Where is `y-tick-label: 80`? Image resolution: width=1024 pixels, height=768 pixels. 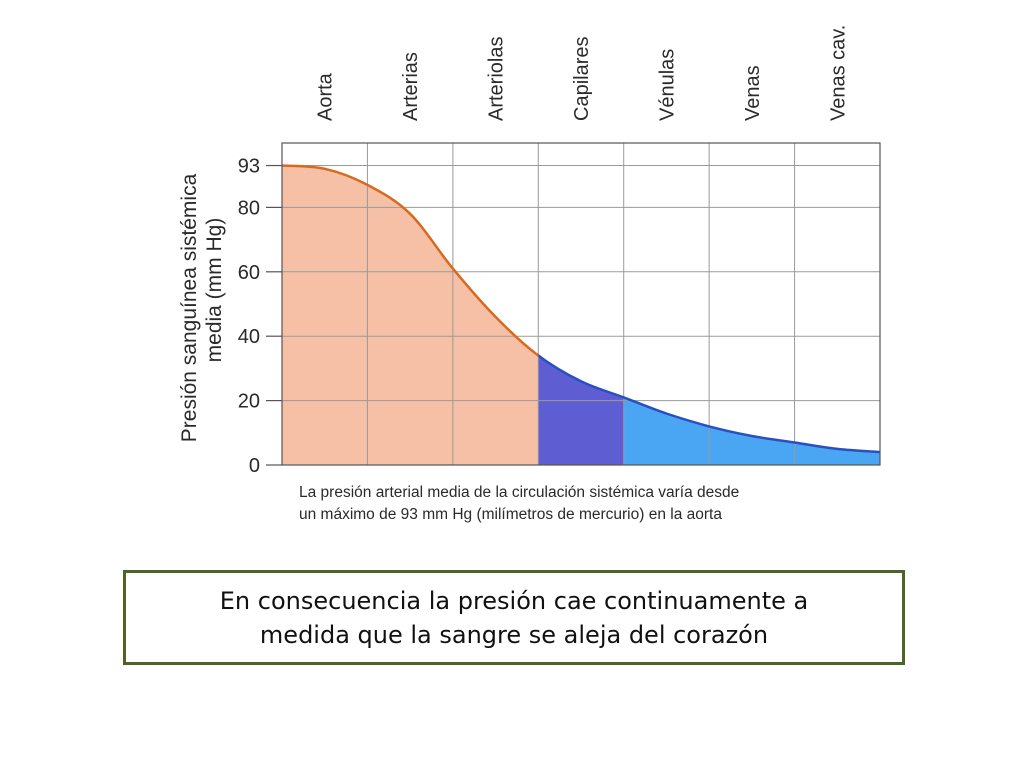
y-tick-label: 80 is located at coordinates (249, 208).